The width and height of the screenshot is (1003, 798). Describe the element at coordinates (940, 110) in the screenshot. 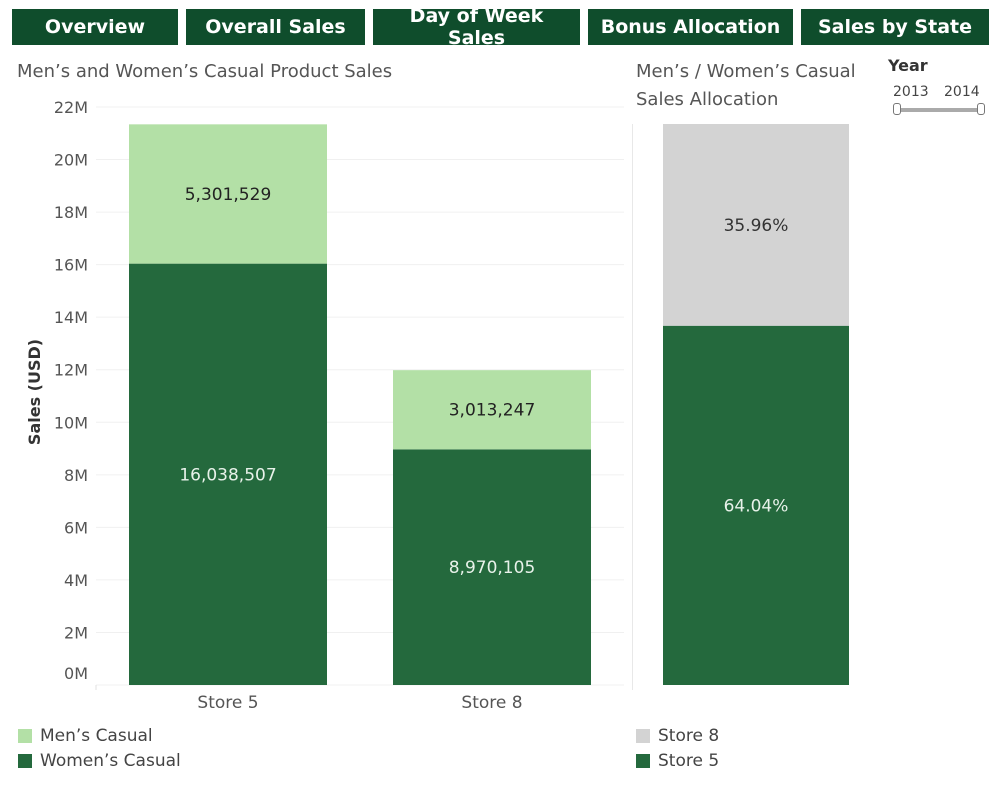

I see `year-slider-track` at that location.